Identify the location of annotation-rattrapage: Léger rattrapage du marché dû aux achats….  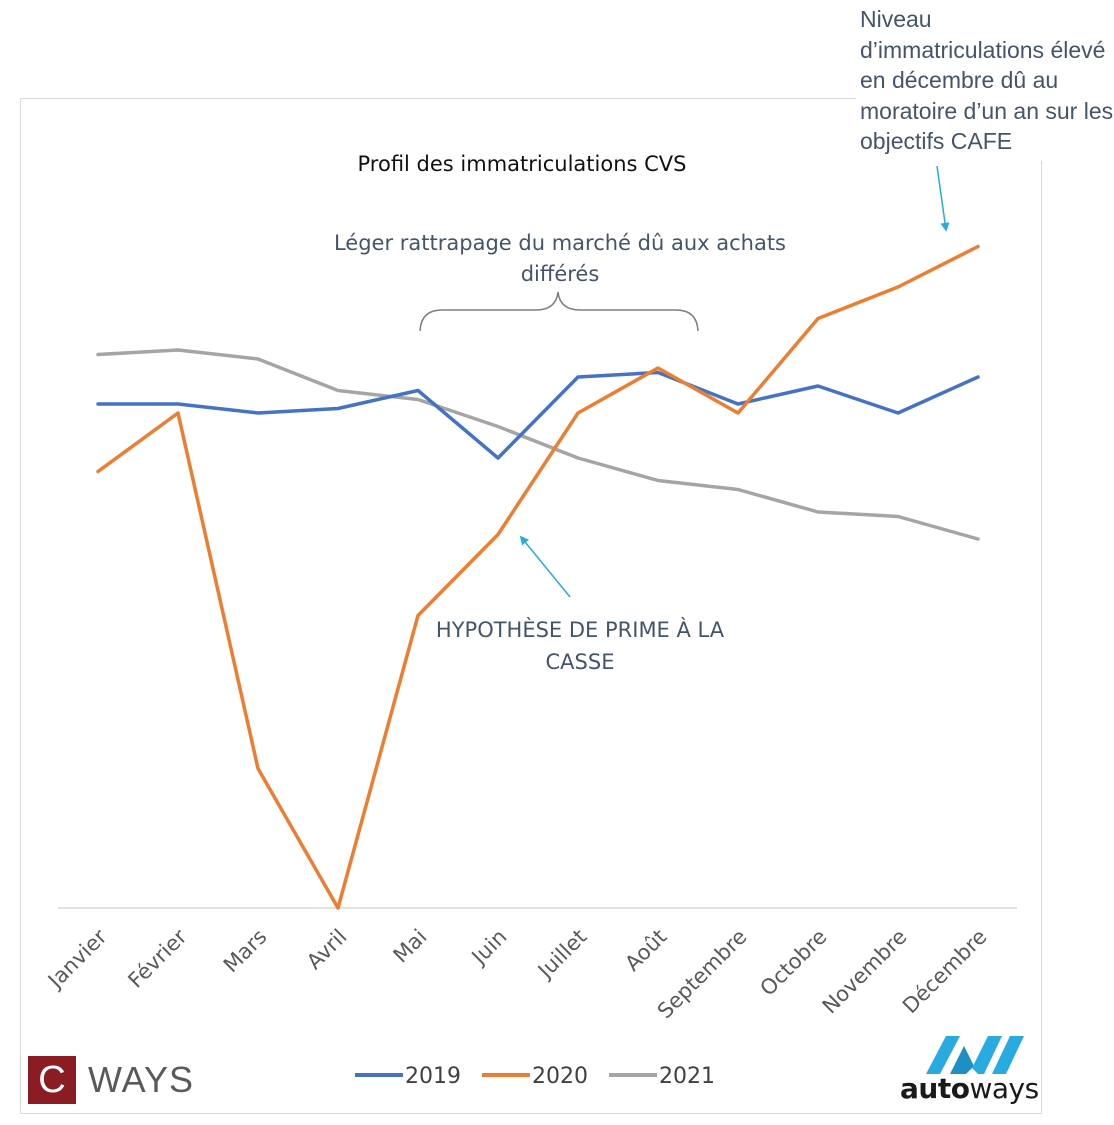
(560, 258).